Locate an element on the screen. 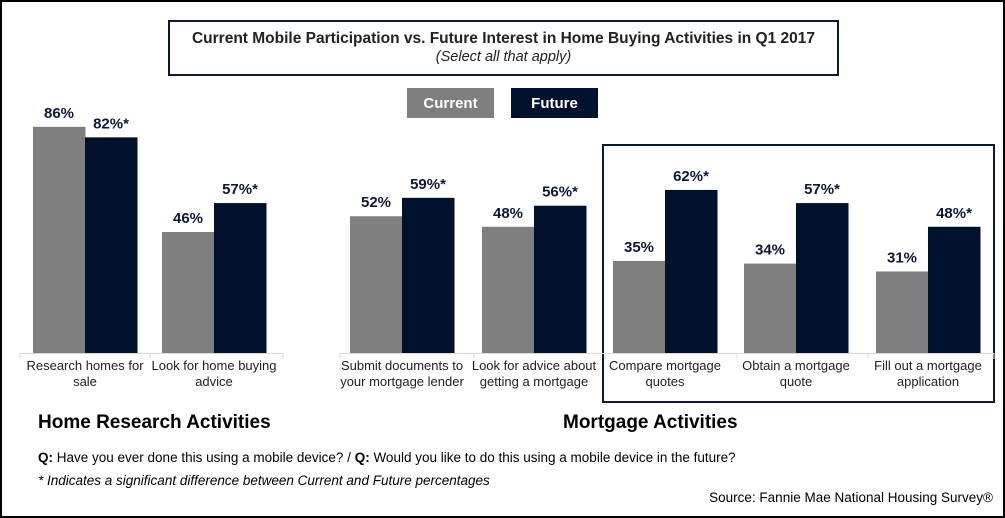  group-label-mortgage: Mortgage Activities is located at coordinates (650, 422).